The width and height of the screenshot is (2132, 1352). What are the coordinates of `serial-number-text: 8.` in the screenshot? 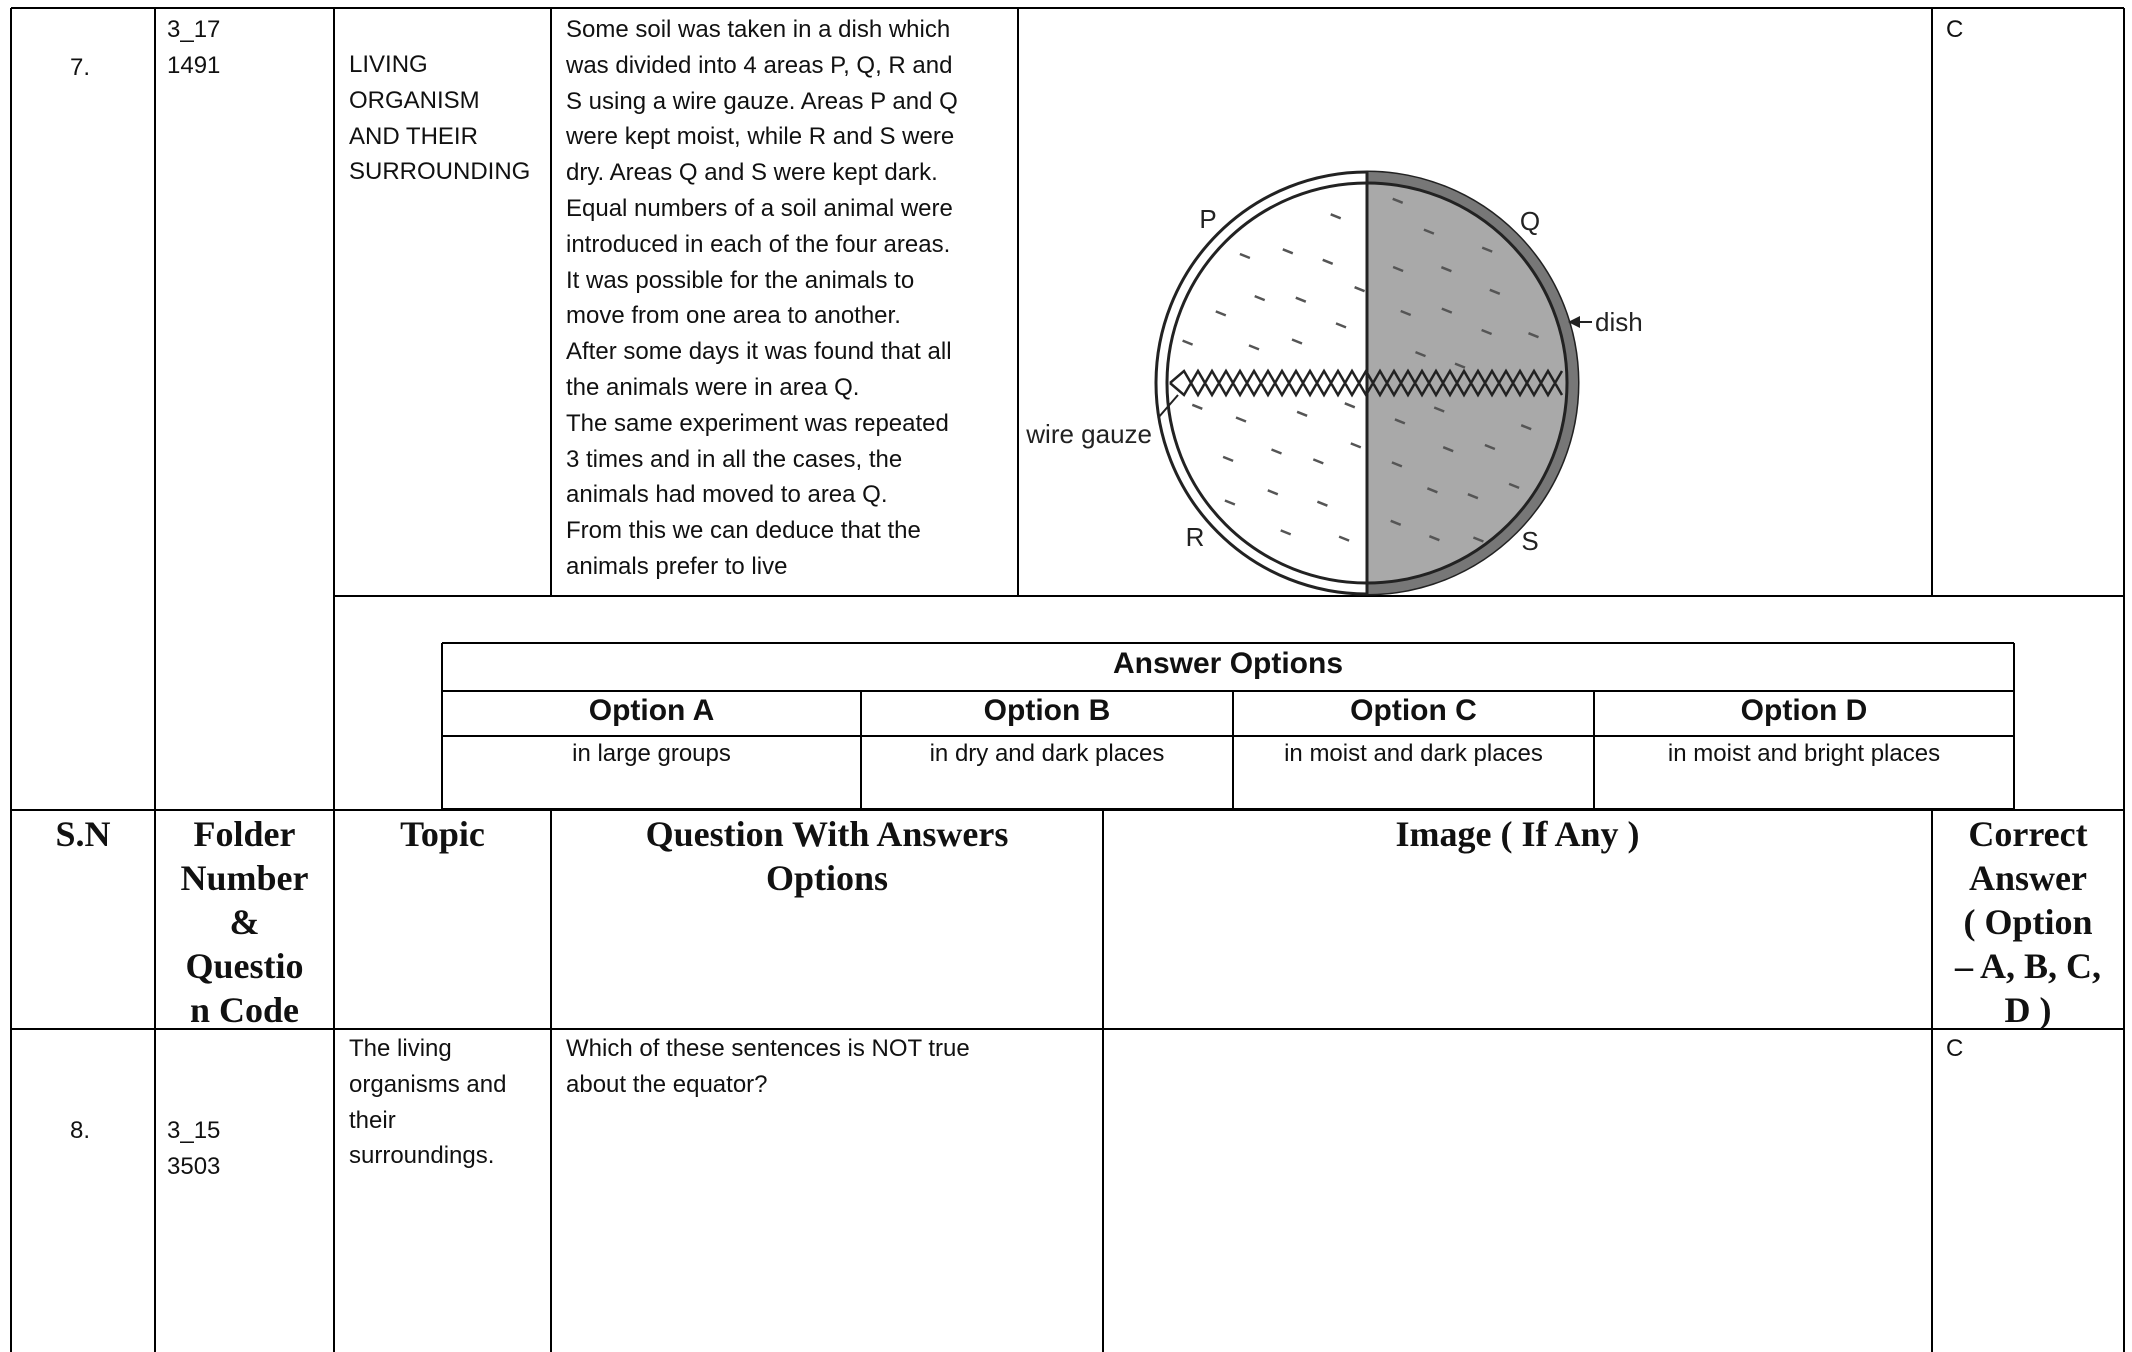 It's located at (80, 1130).